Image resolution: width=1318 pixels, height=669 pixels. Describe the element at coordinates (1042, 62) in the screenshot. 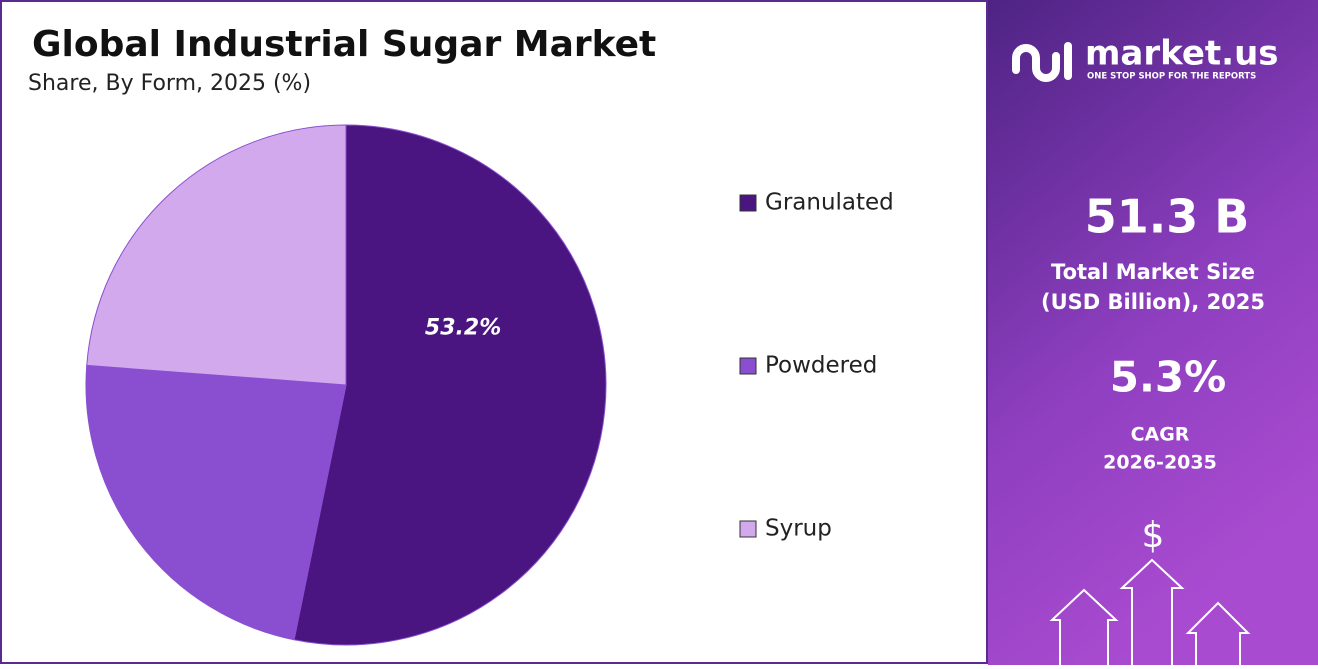

I see `logo-icon` at that location.